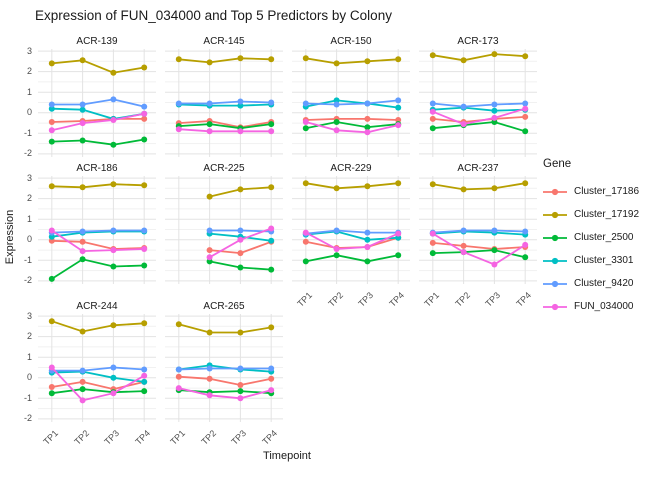 The image size is (672, 480). Describe the element at coordinates (97, 41) in the screenshot. I see `facet-title: ACR-139` at that location.